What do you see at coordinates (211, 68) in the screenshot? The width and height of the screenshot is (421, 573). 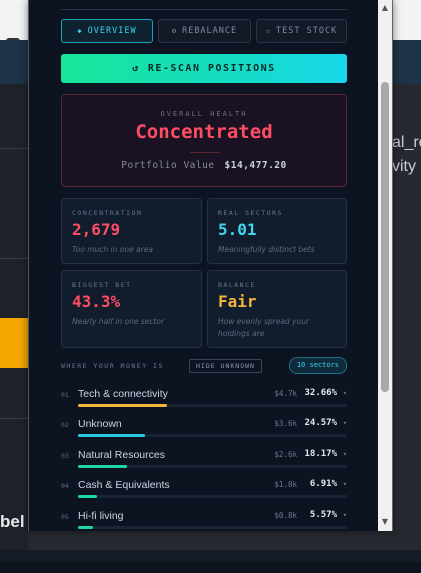 I see `rescan-label: RE-SCAN POSITIONS` at bounding box center [211, 68].